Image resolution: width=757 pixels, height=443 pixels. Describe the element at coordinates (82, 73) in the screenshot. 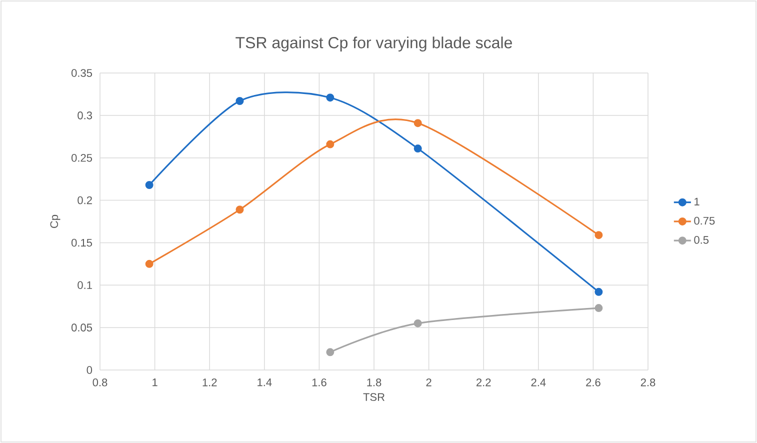

I see `y-tick-label: 0.35` at that location.